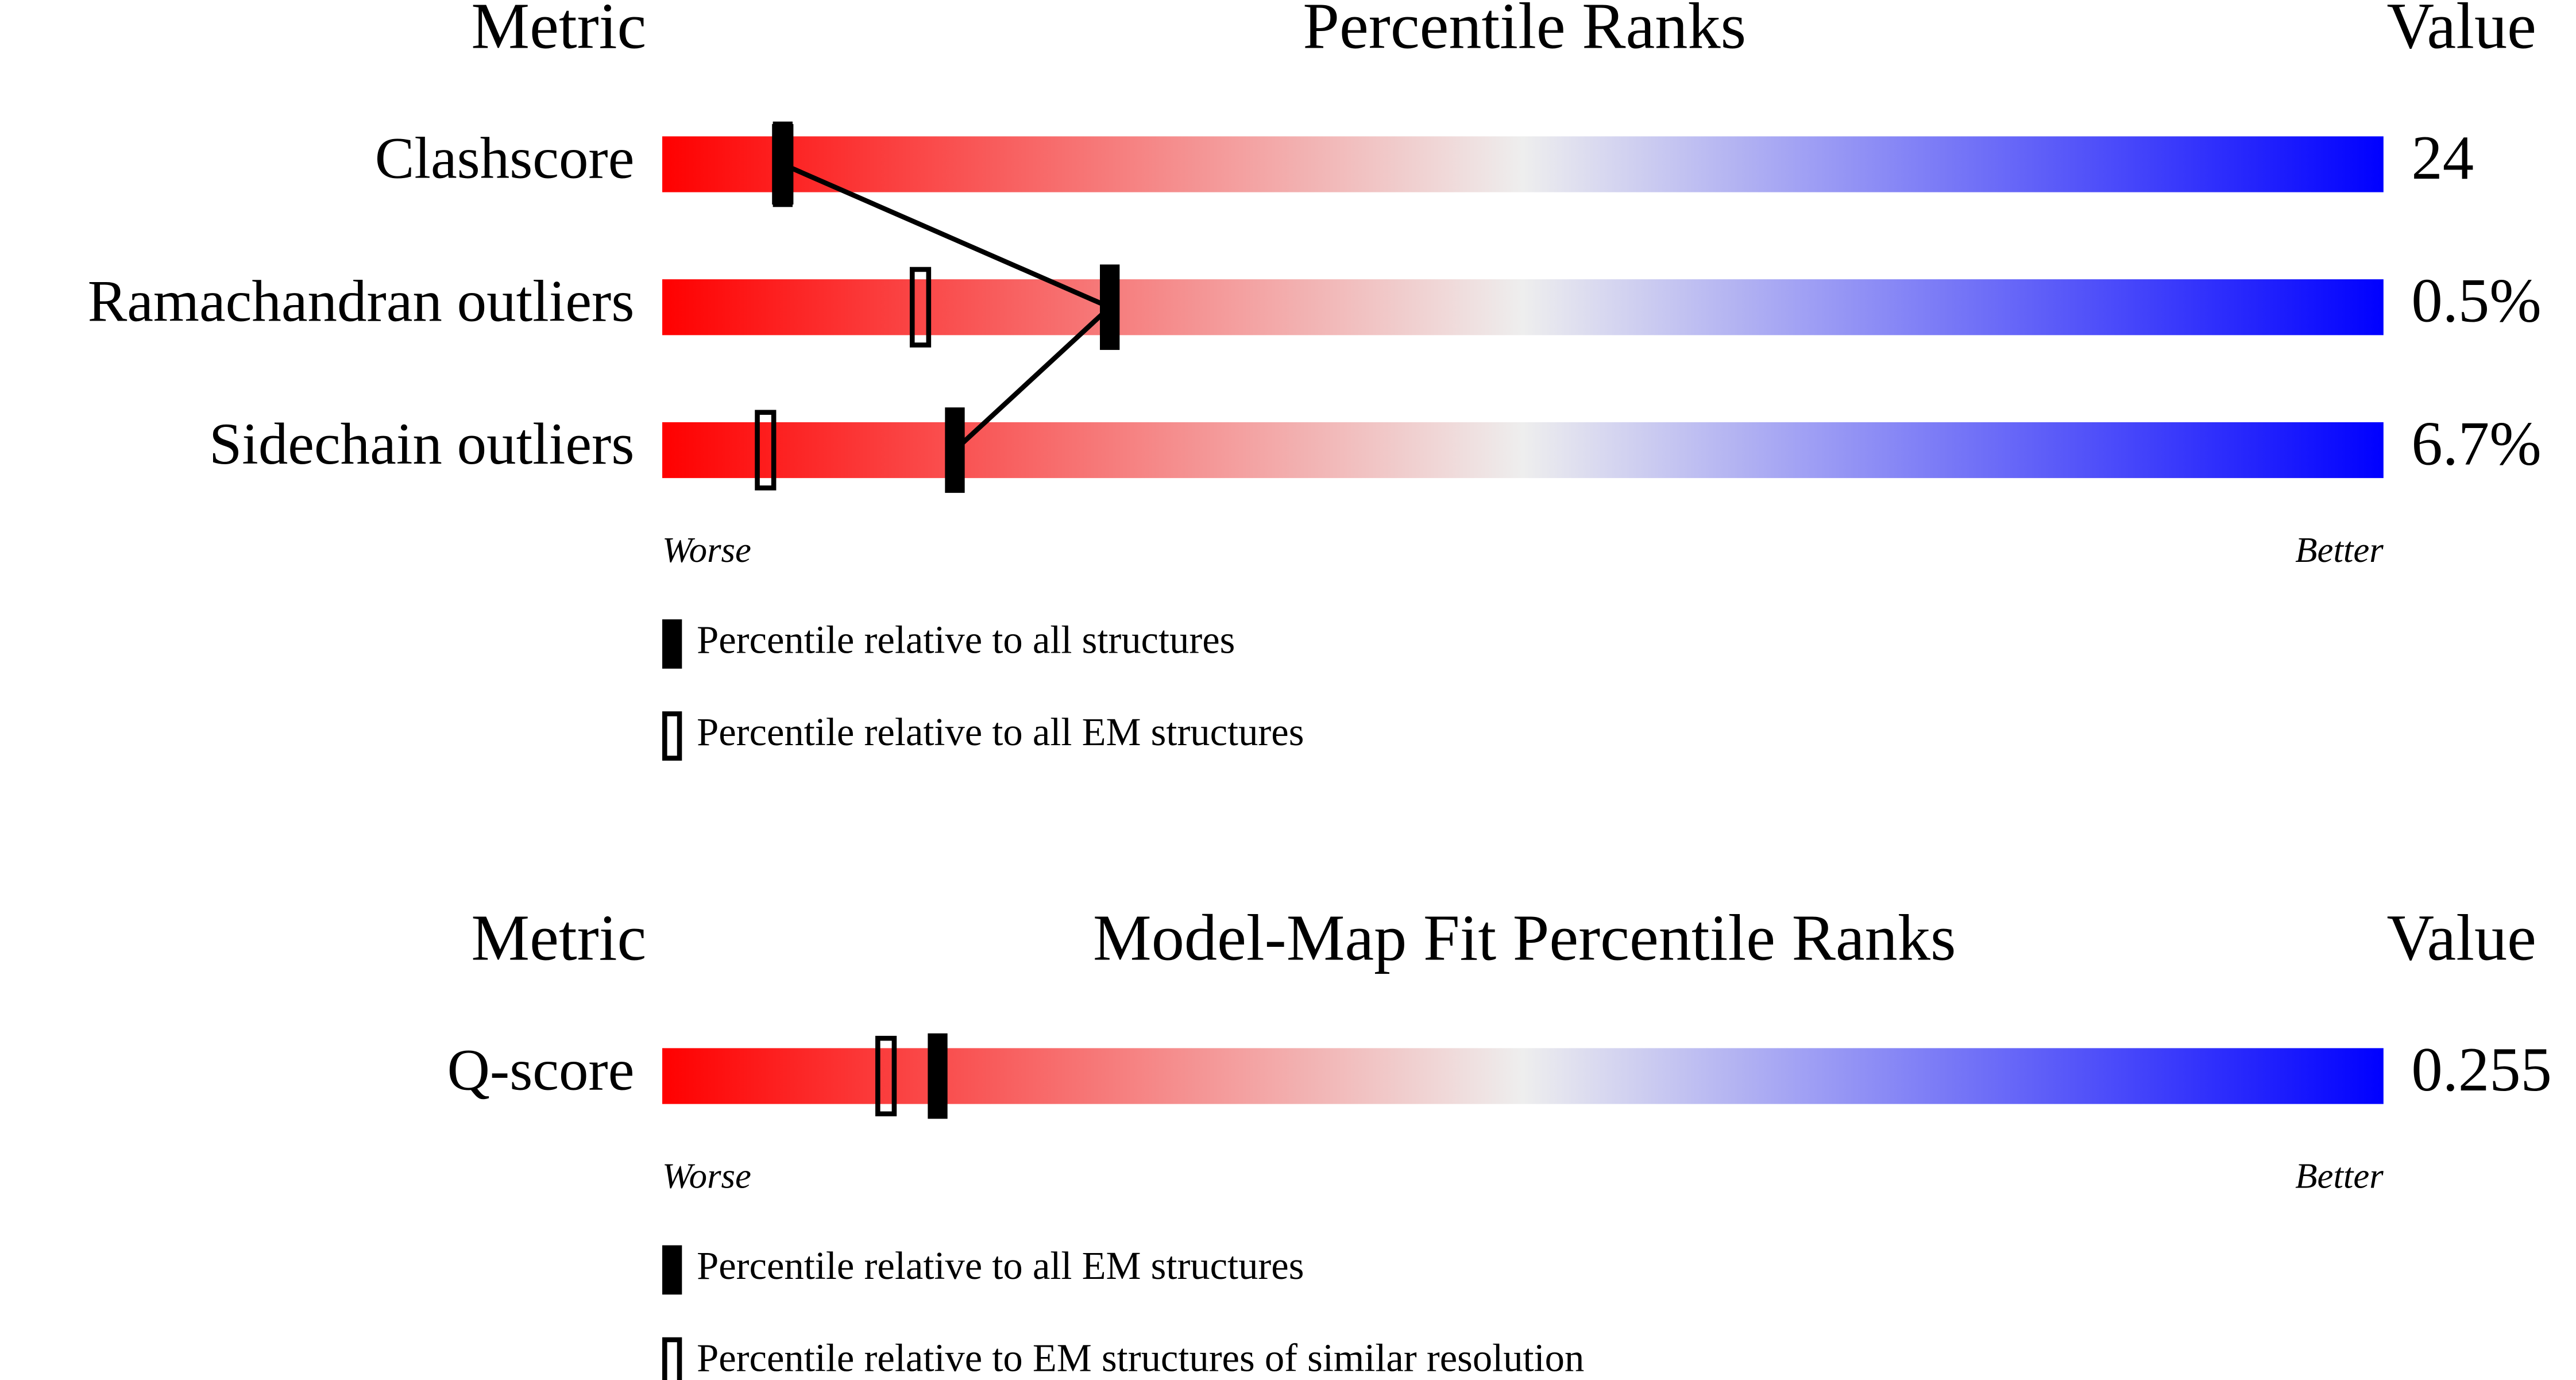  Describe the element at coordinates (966, 640) in the screenshot. I see `legend-entry: Percentile relative to all structures` at that location.